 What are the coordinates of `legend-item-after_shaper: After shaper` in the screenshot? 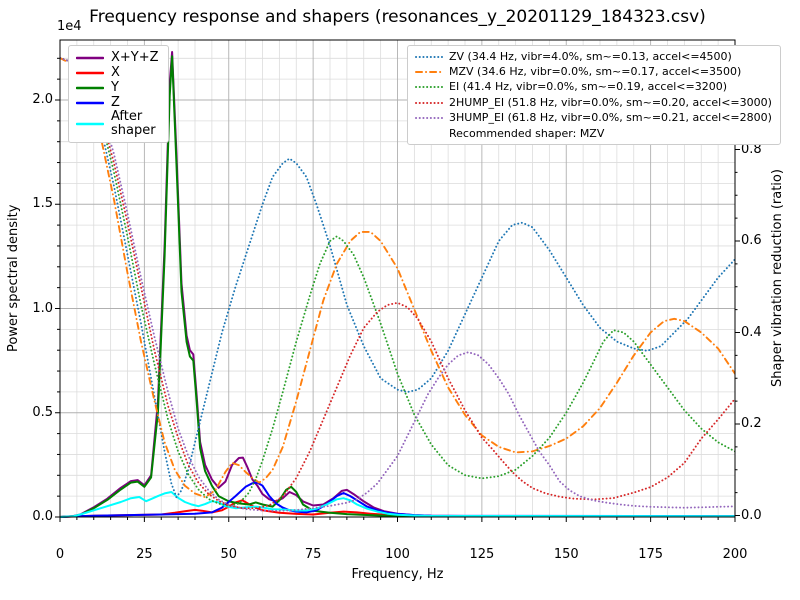 It's located at (117, 124).